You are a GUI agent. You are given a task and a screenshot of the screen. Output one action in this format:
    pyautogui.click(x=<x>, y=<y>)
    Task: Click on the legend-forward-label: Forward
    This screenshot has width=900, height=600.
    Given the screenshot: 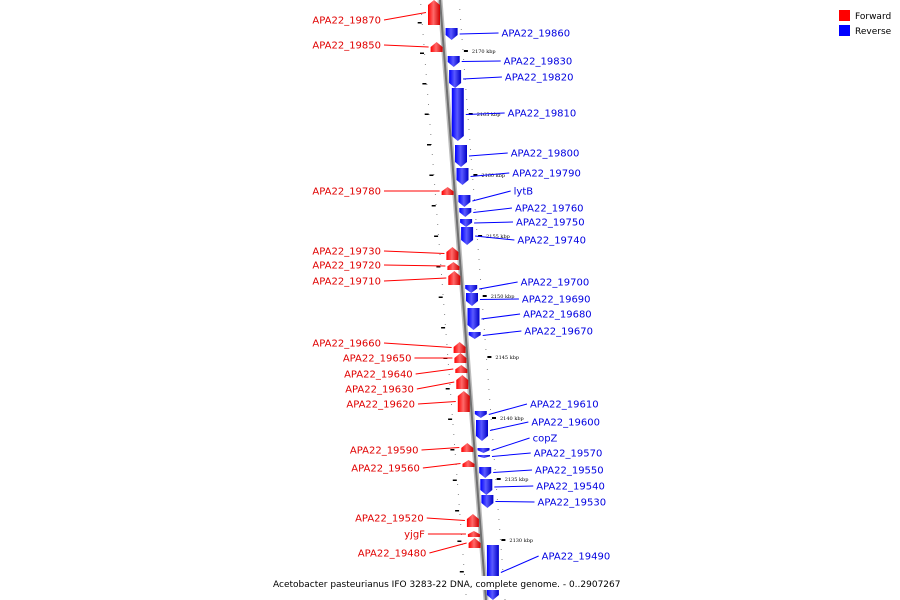 What is the action you would take?
    pyautogui.click(x=873, y=17)
    